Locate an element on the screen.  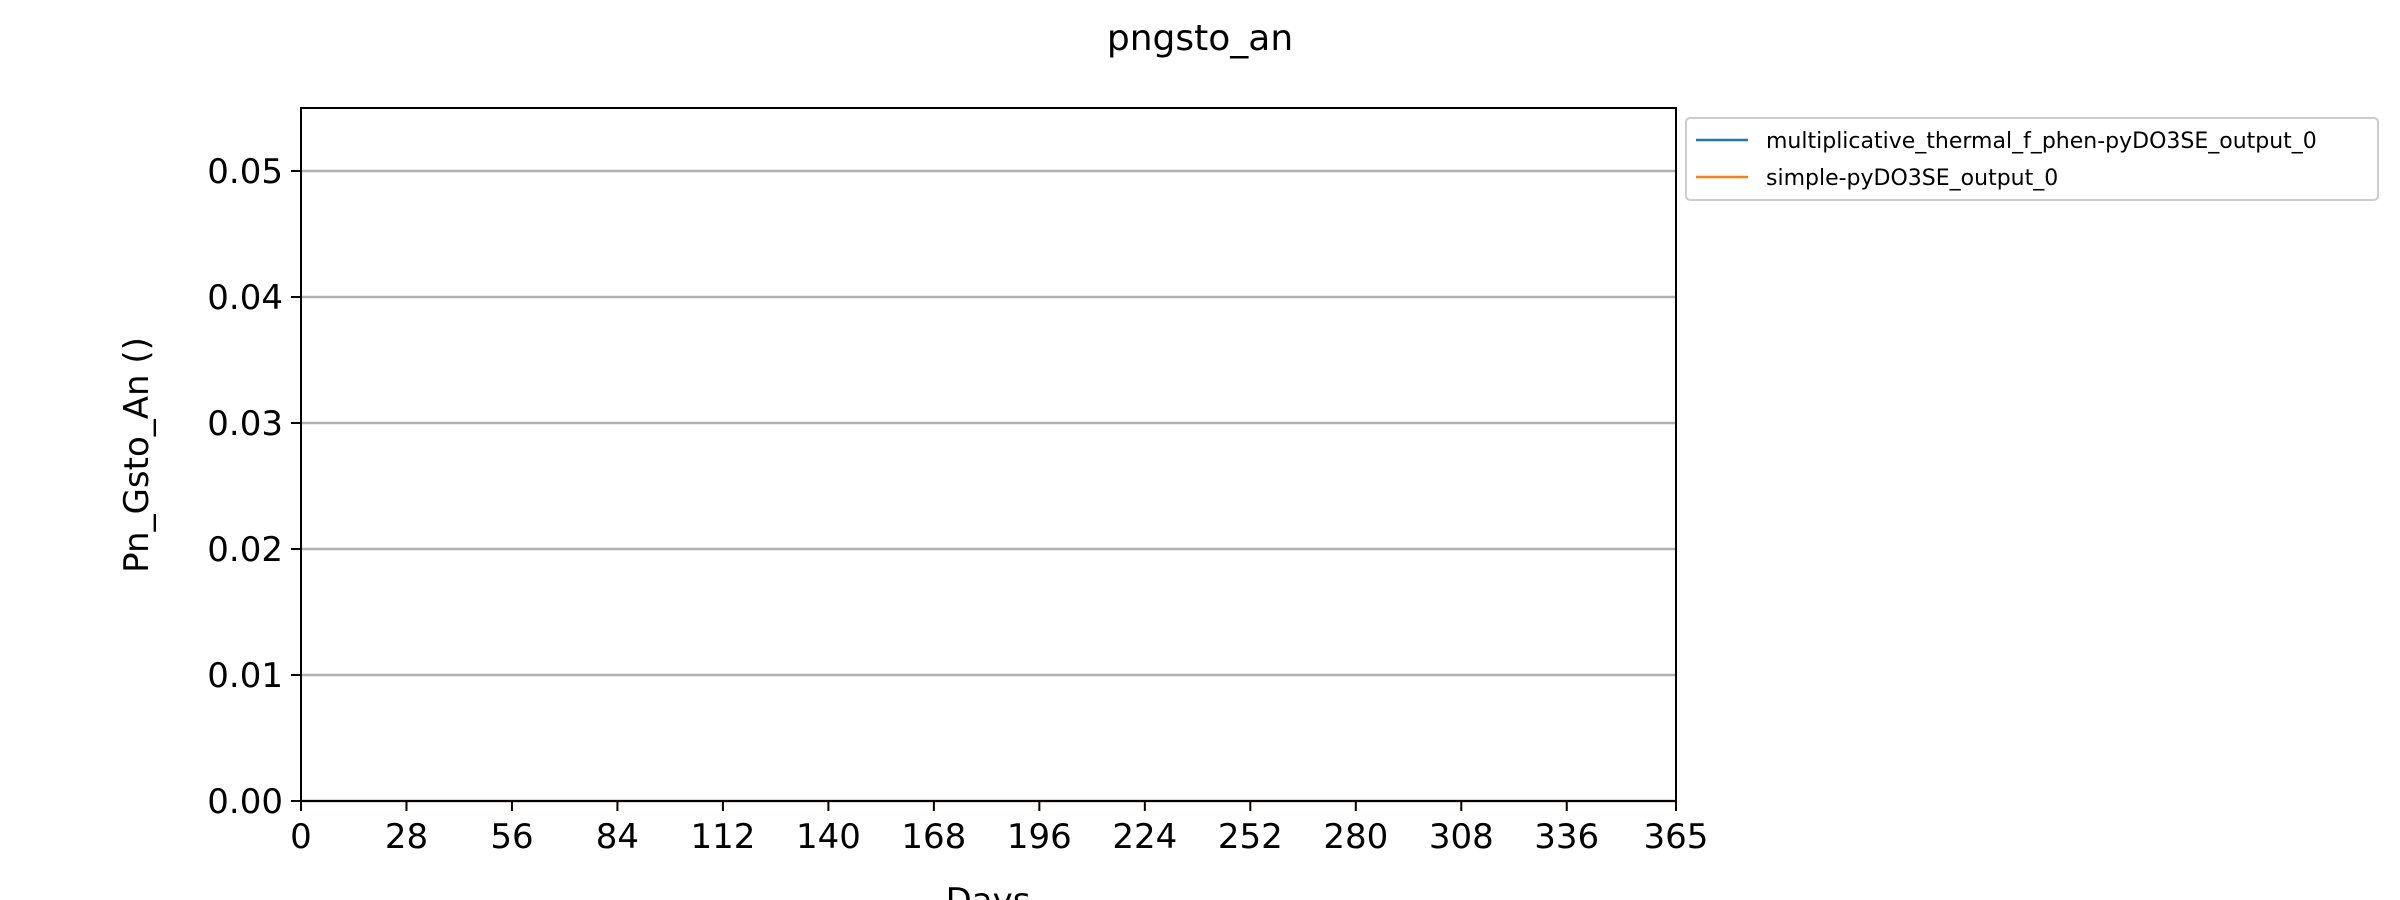
legend-box is located at coordinates (2032, 159).